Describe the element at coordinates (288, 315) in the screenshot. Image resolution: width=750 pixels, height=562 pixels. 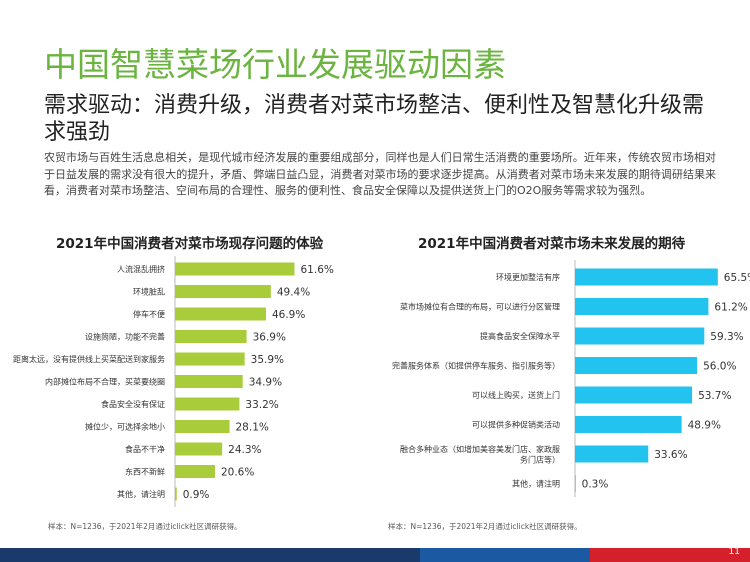
I see `left-value-label: 46.9%` at that location.